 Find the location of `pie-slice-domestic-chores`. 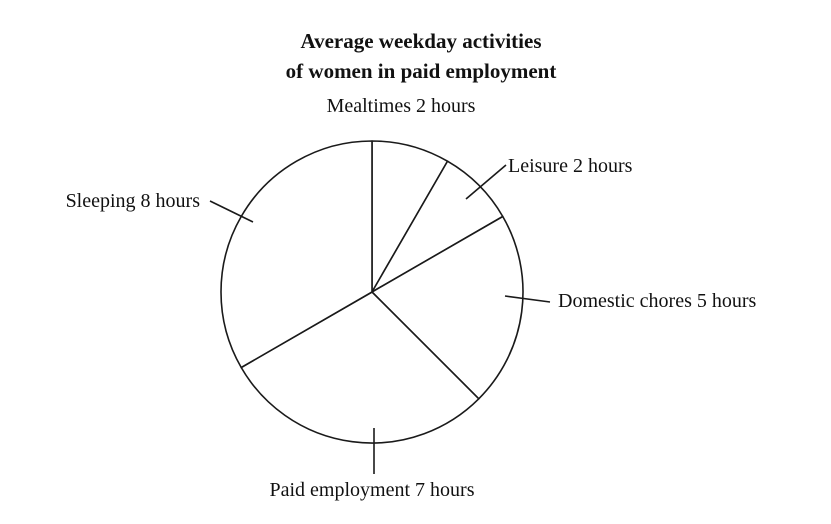

pie-slice-domestic-chores is located at coordinates (447, 307).